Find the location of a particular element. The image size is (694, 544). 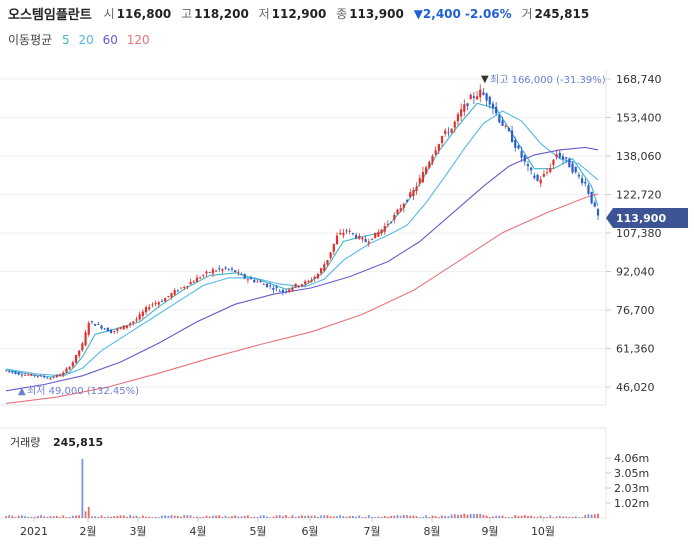

low-label: 저 is located at coordinates (264, 14).